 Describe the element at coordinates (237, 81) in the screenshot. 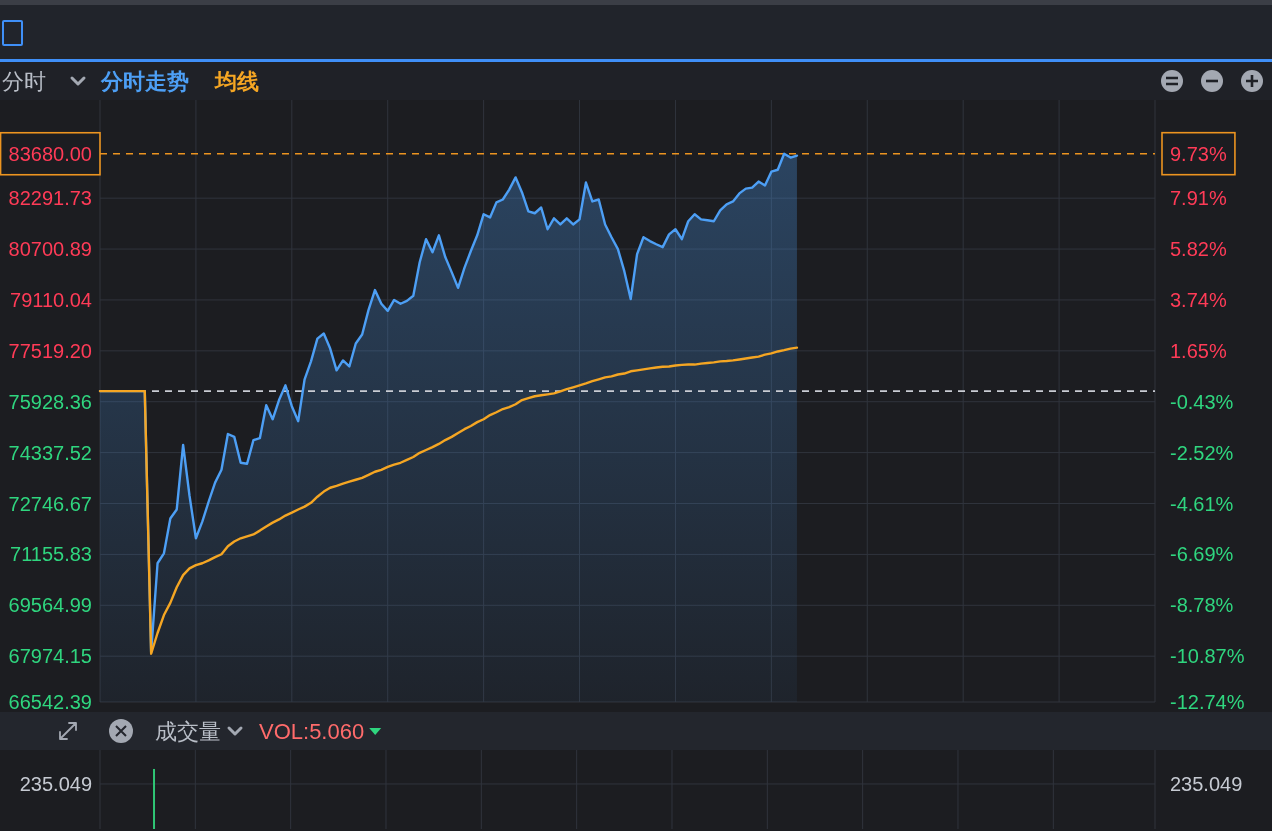

I see `legend-item: 均线` at that location.